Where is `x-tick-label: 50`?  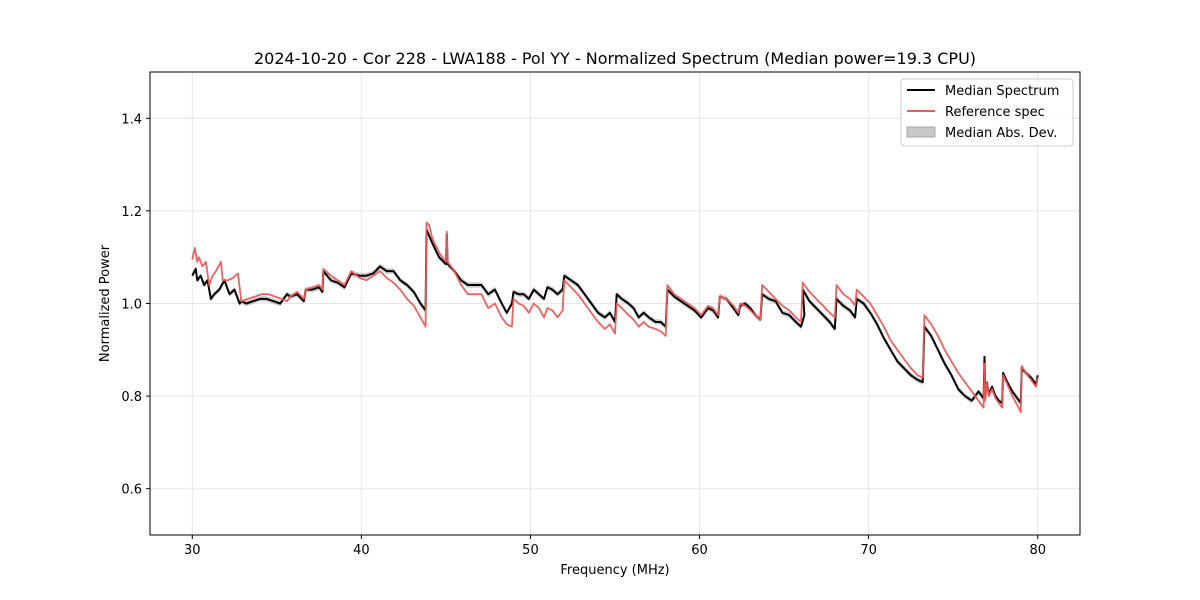
x-tick-label: 50 is located at coordinates (530, 550).